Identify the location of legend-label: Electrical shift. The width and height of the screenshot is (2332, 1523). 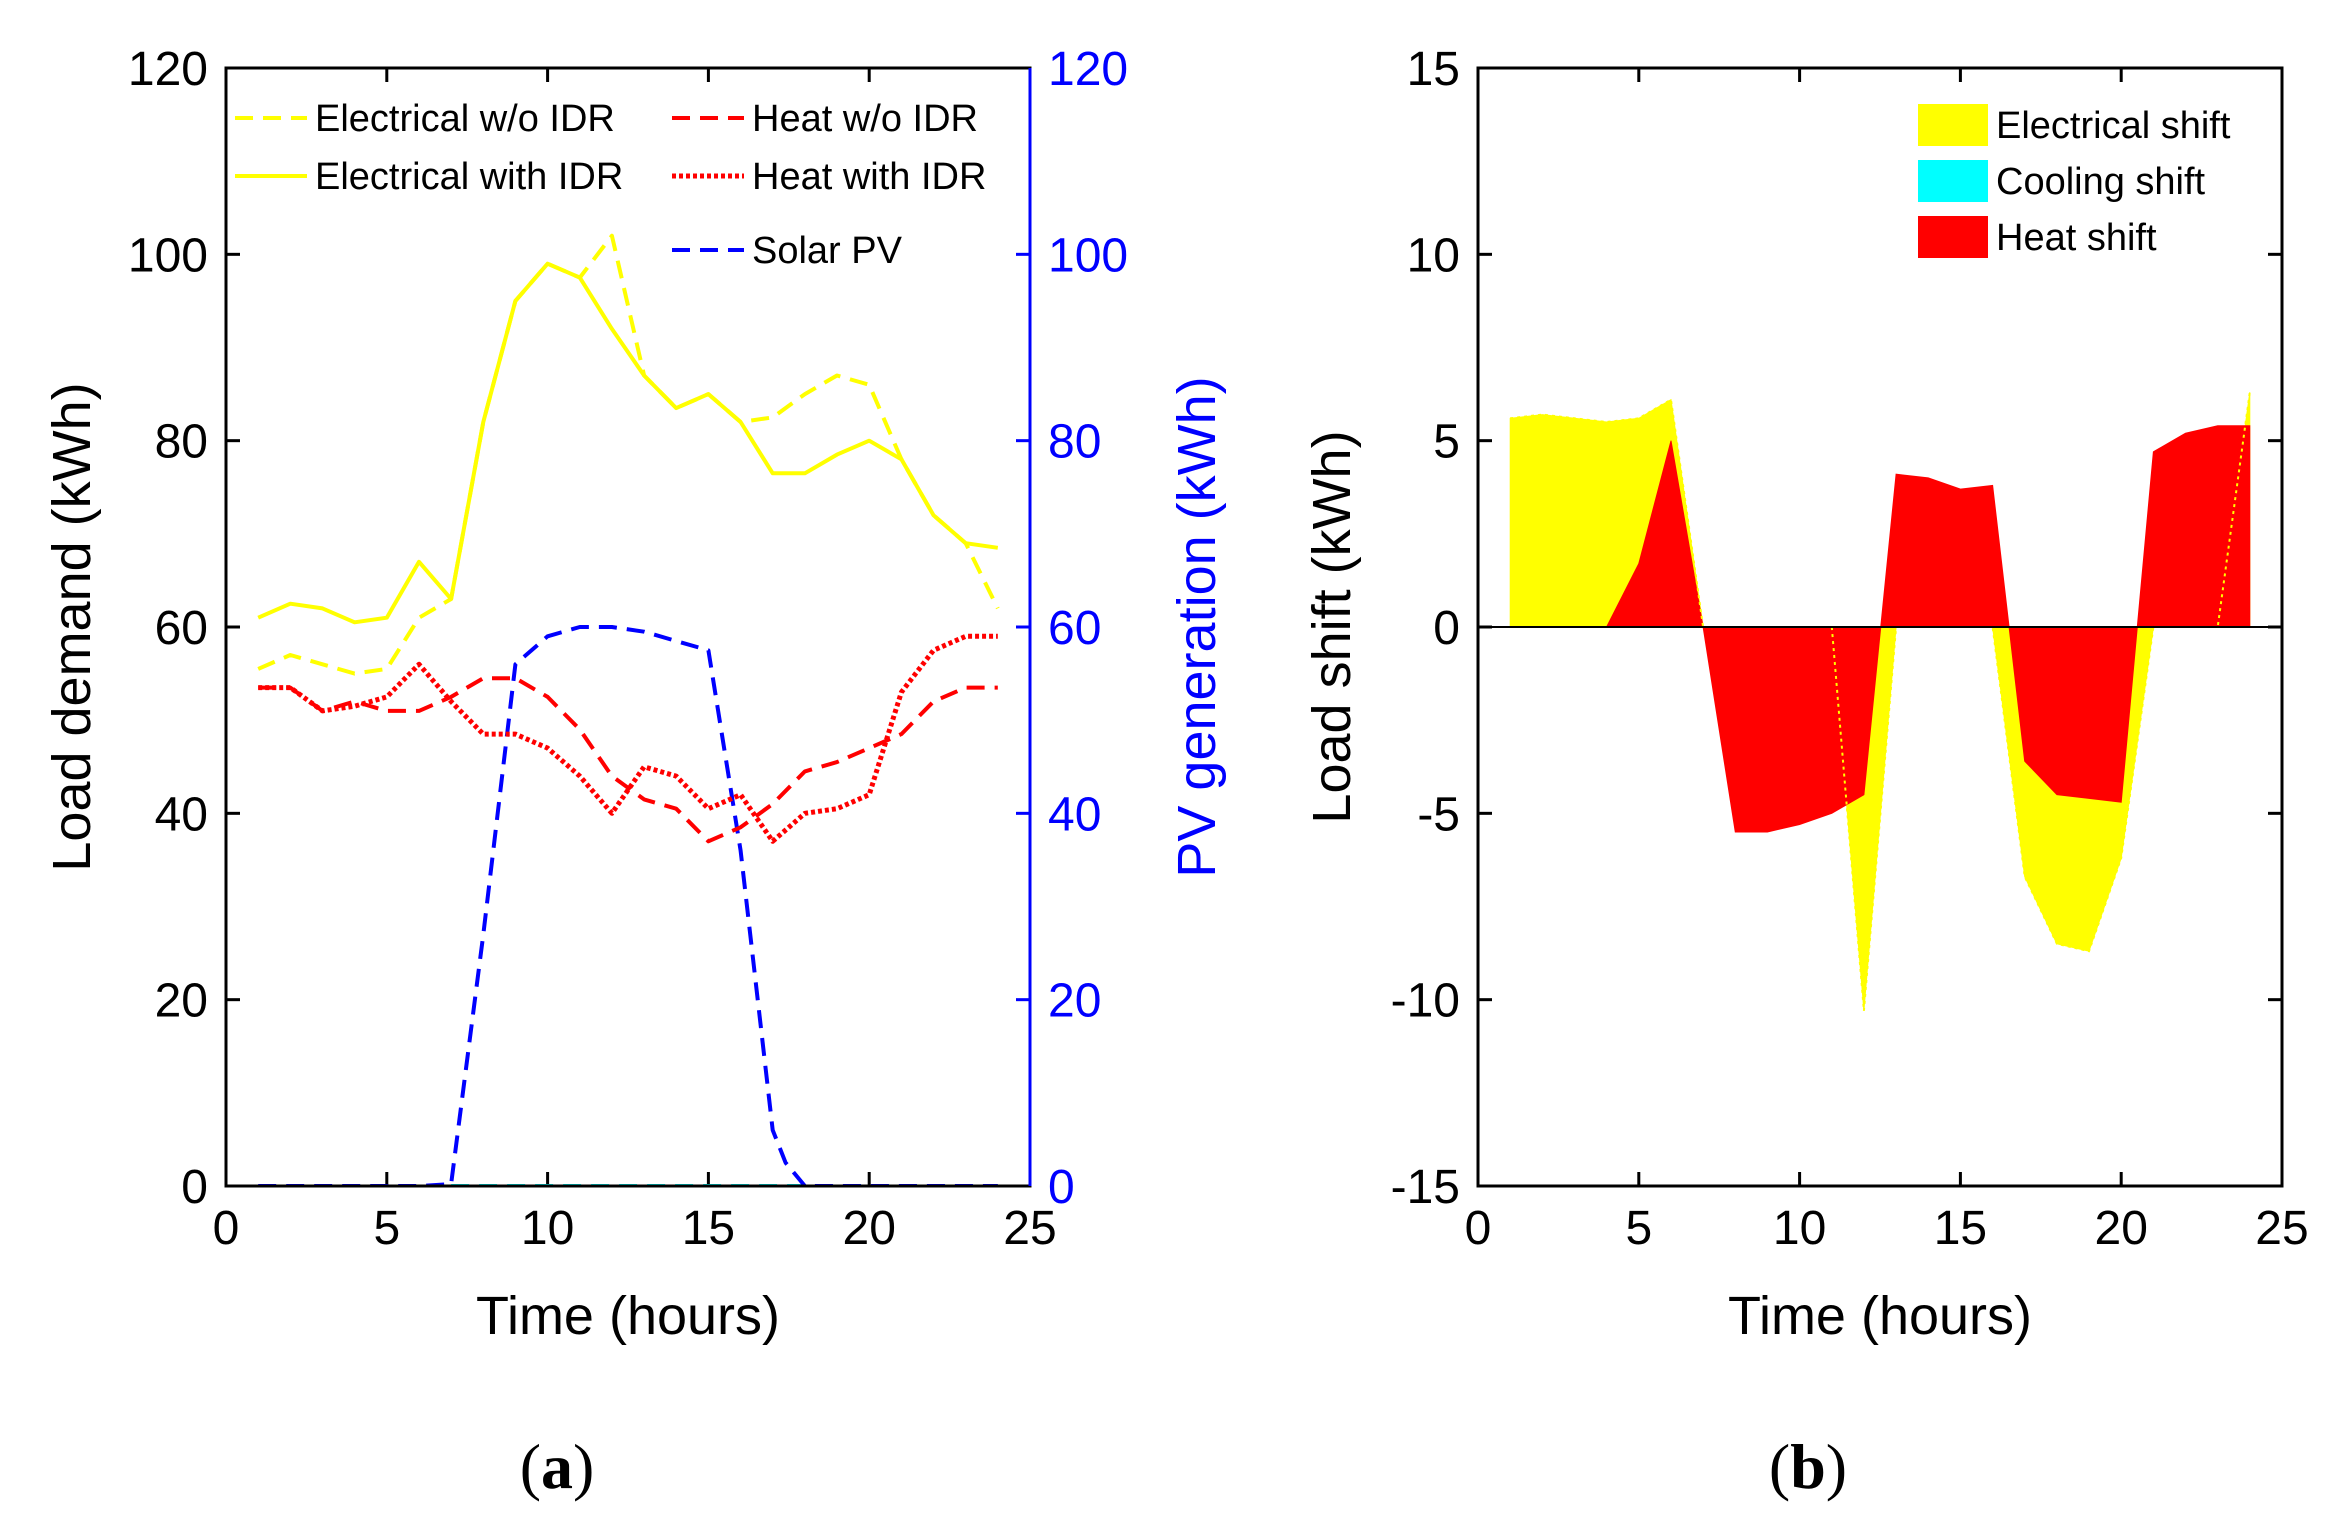
(2113, 126).